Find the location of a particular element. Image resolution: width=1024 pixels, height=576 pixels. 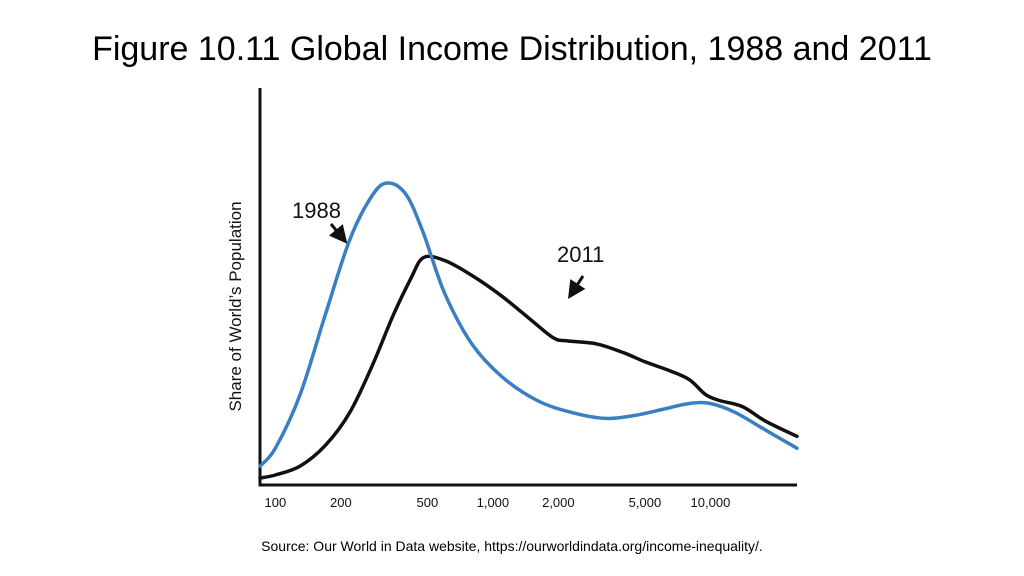

annotation-label-2011: 2011 is located at coordinates (580, 254).